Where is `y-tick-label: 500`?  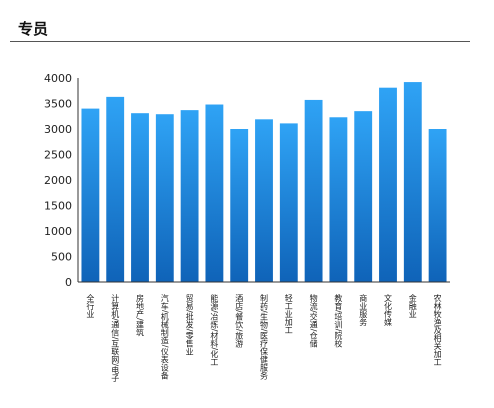 y-tick-label: 500 is located at coordinates (61, 257).